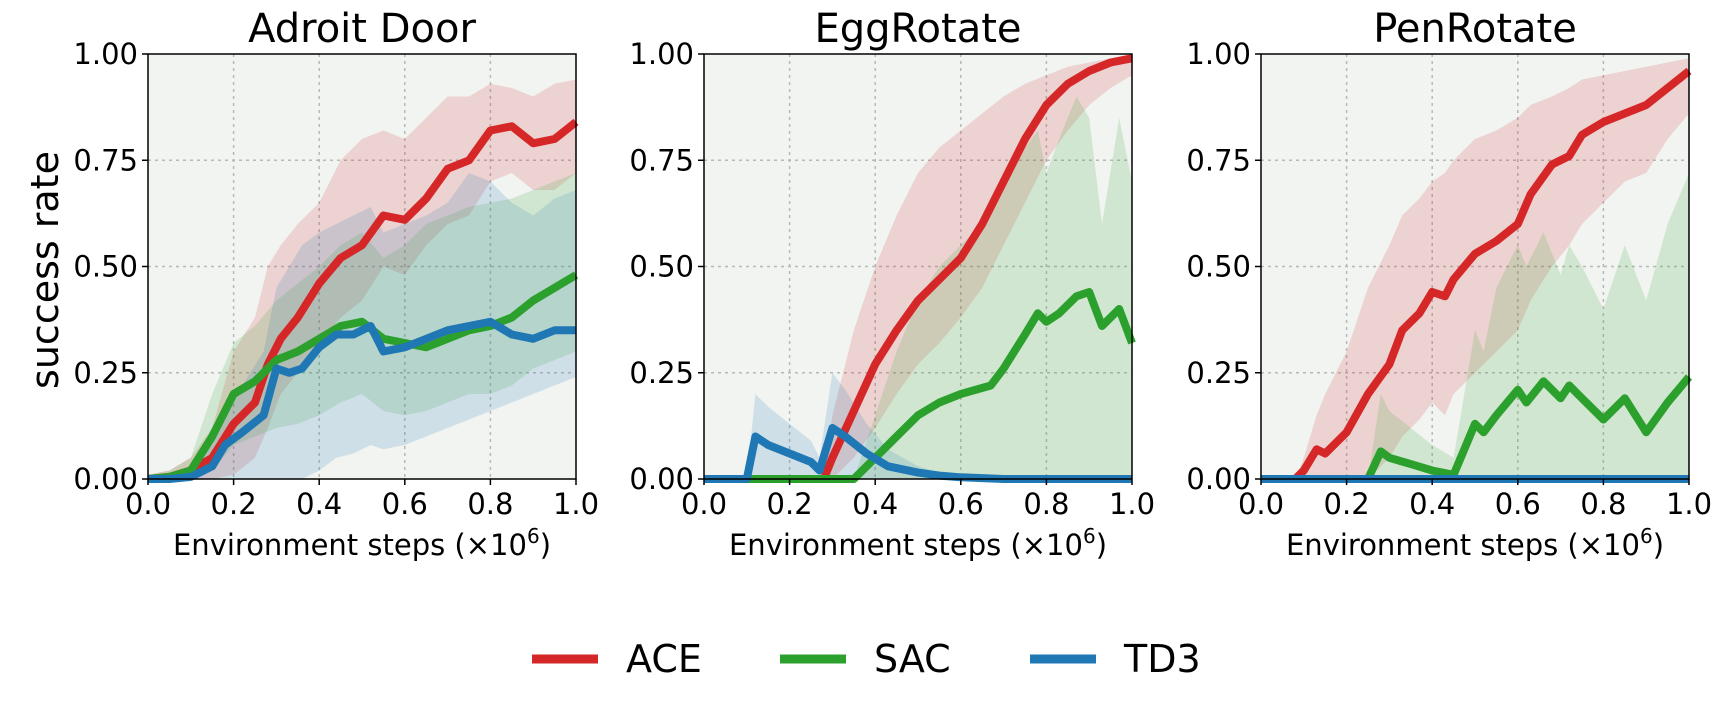 The height and width of the screenshot is (709, 1734). I want to click on y-axis-label: success rate, so click(45, 270).